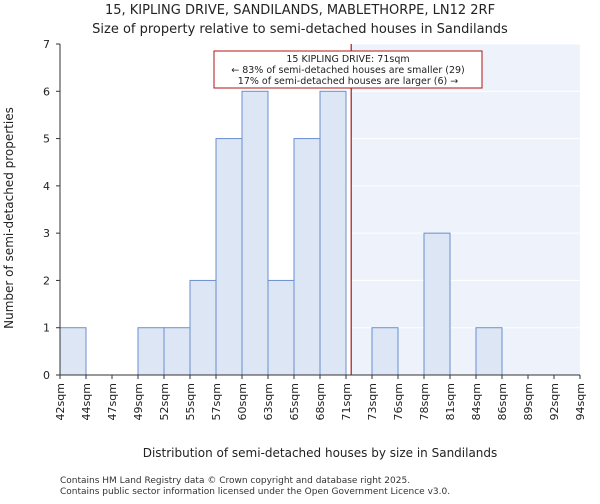 The width and height of the screenshot is (600, 504). What do you see at coordinates (476, 401) in the screenshot?
I see `x-tick-label: 84sqm` at bounding box center [476, 401].